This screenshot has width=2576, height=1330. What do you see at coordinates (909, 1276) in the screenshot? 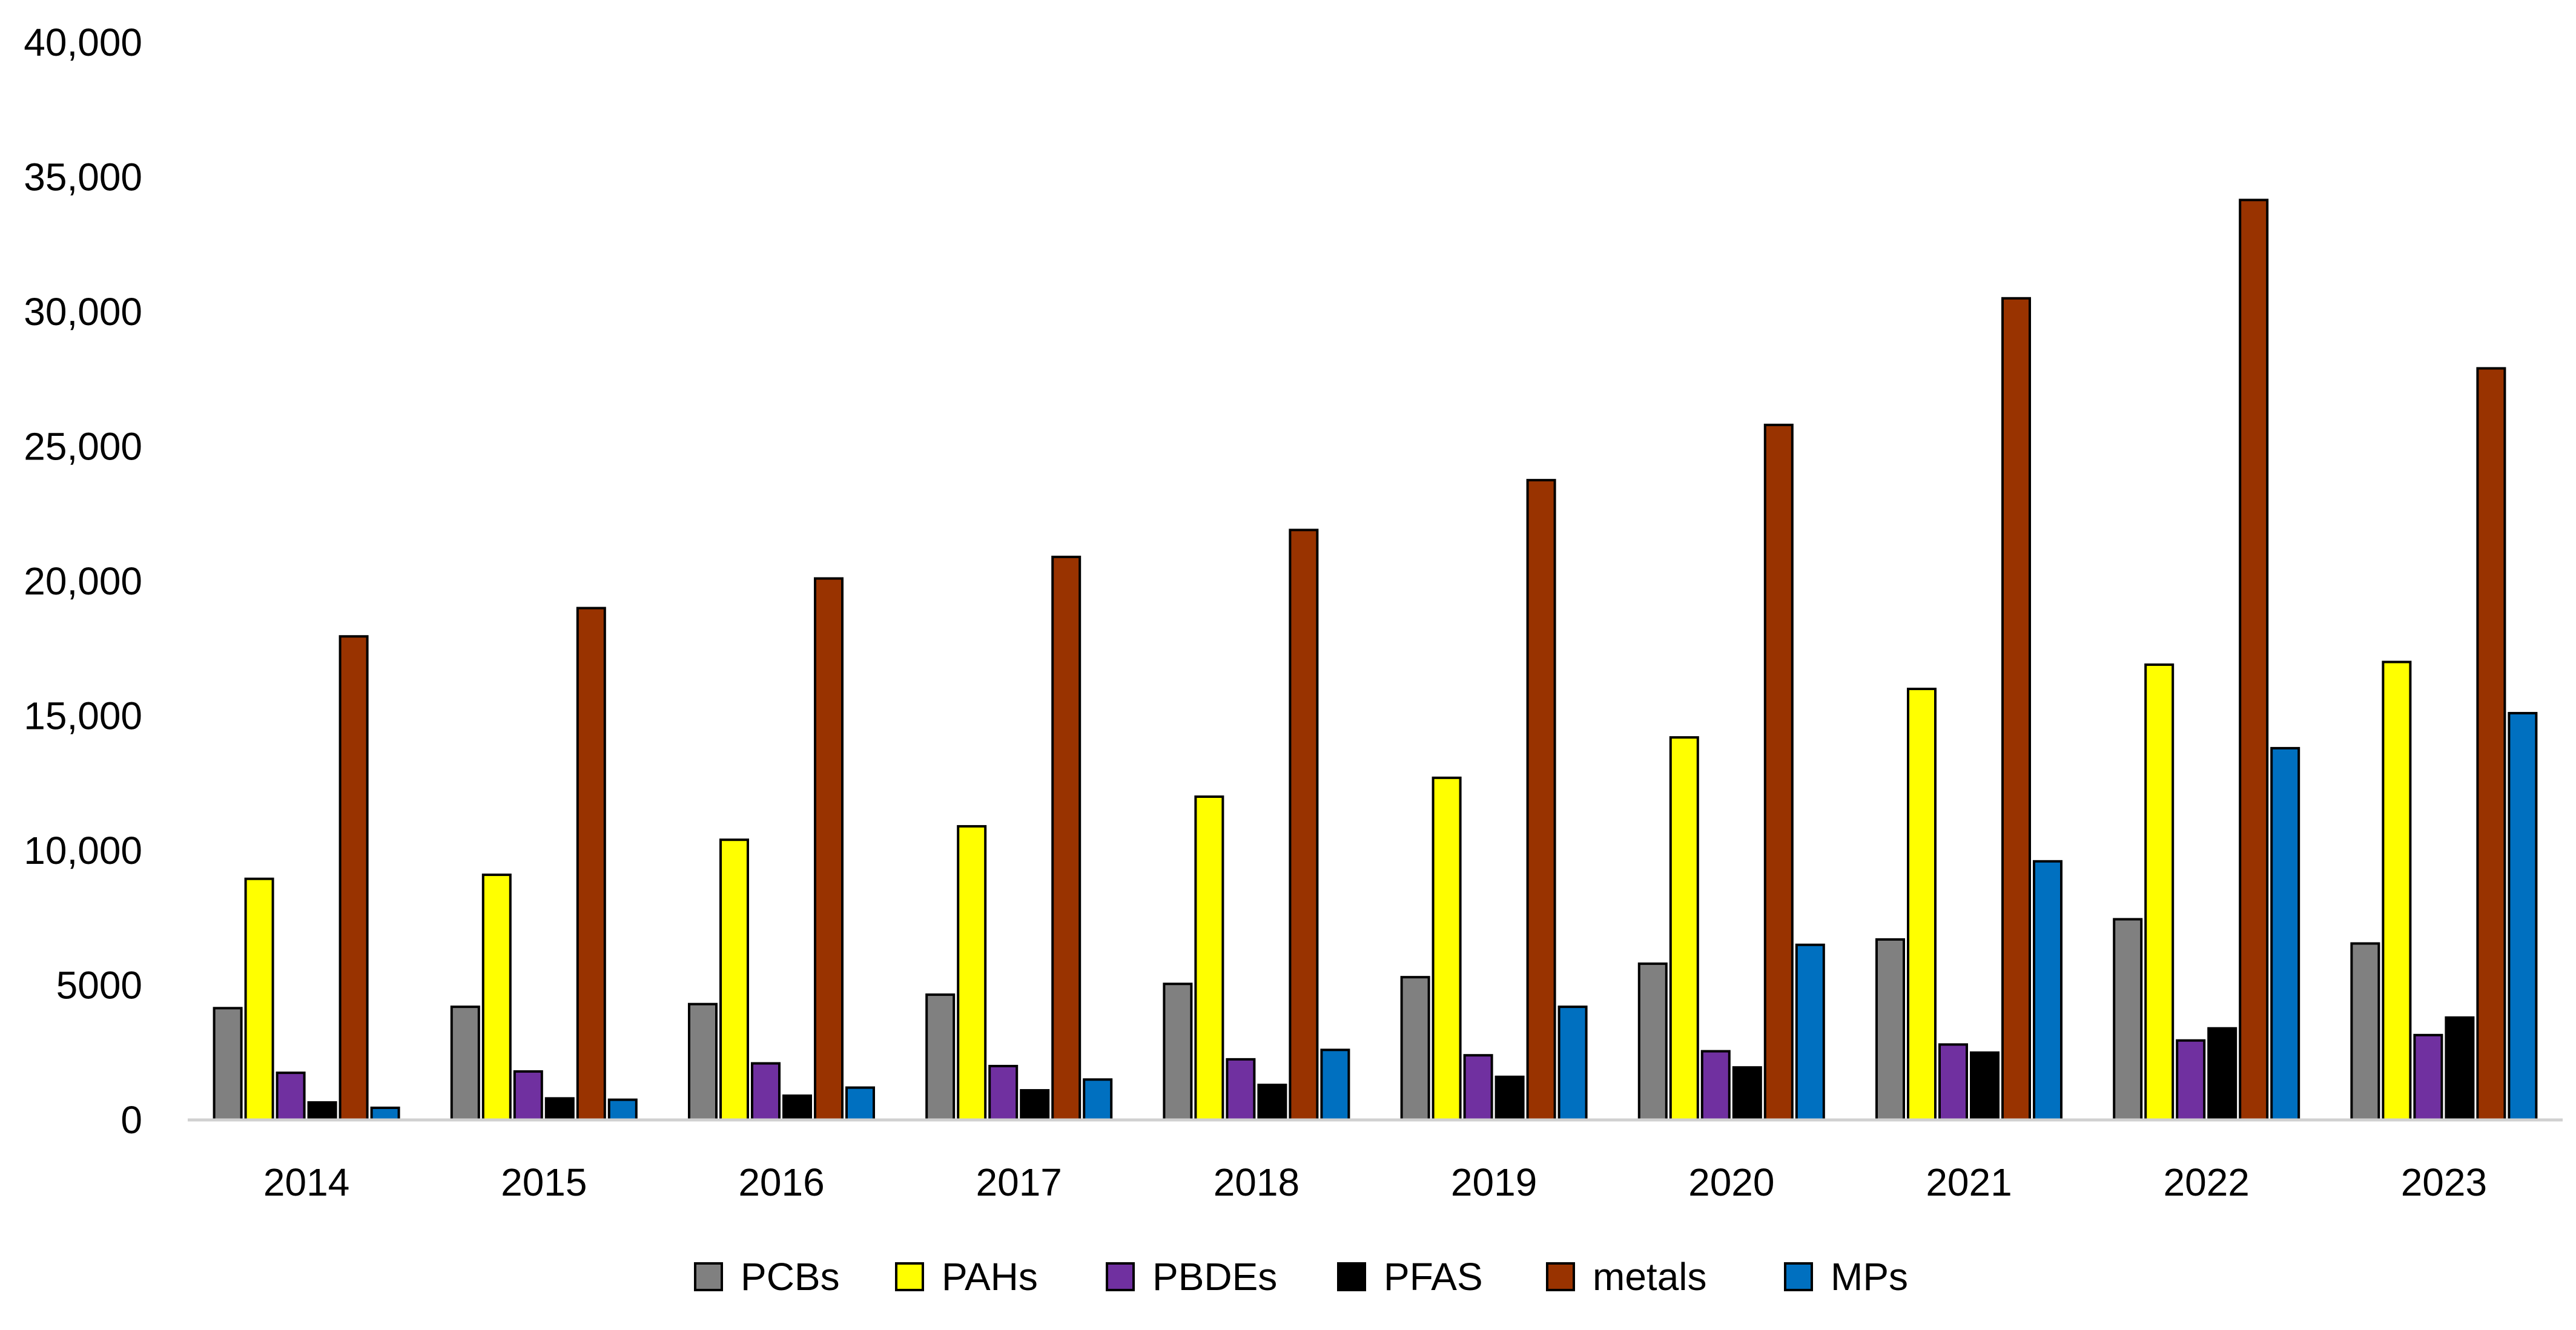
I see `legend-swatch-pahs` at bounding box center [909, 1276].